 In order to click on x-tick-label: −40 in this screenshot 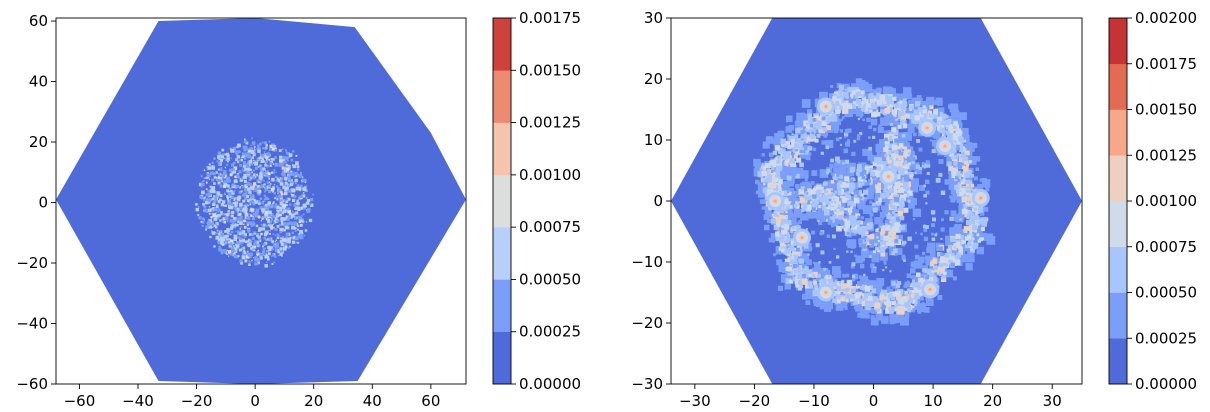, I will do `click(138, 401)`.